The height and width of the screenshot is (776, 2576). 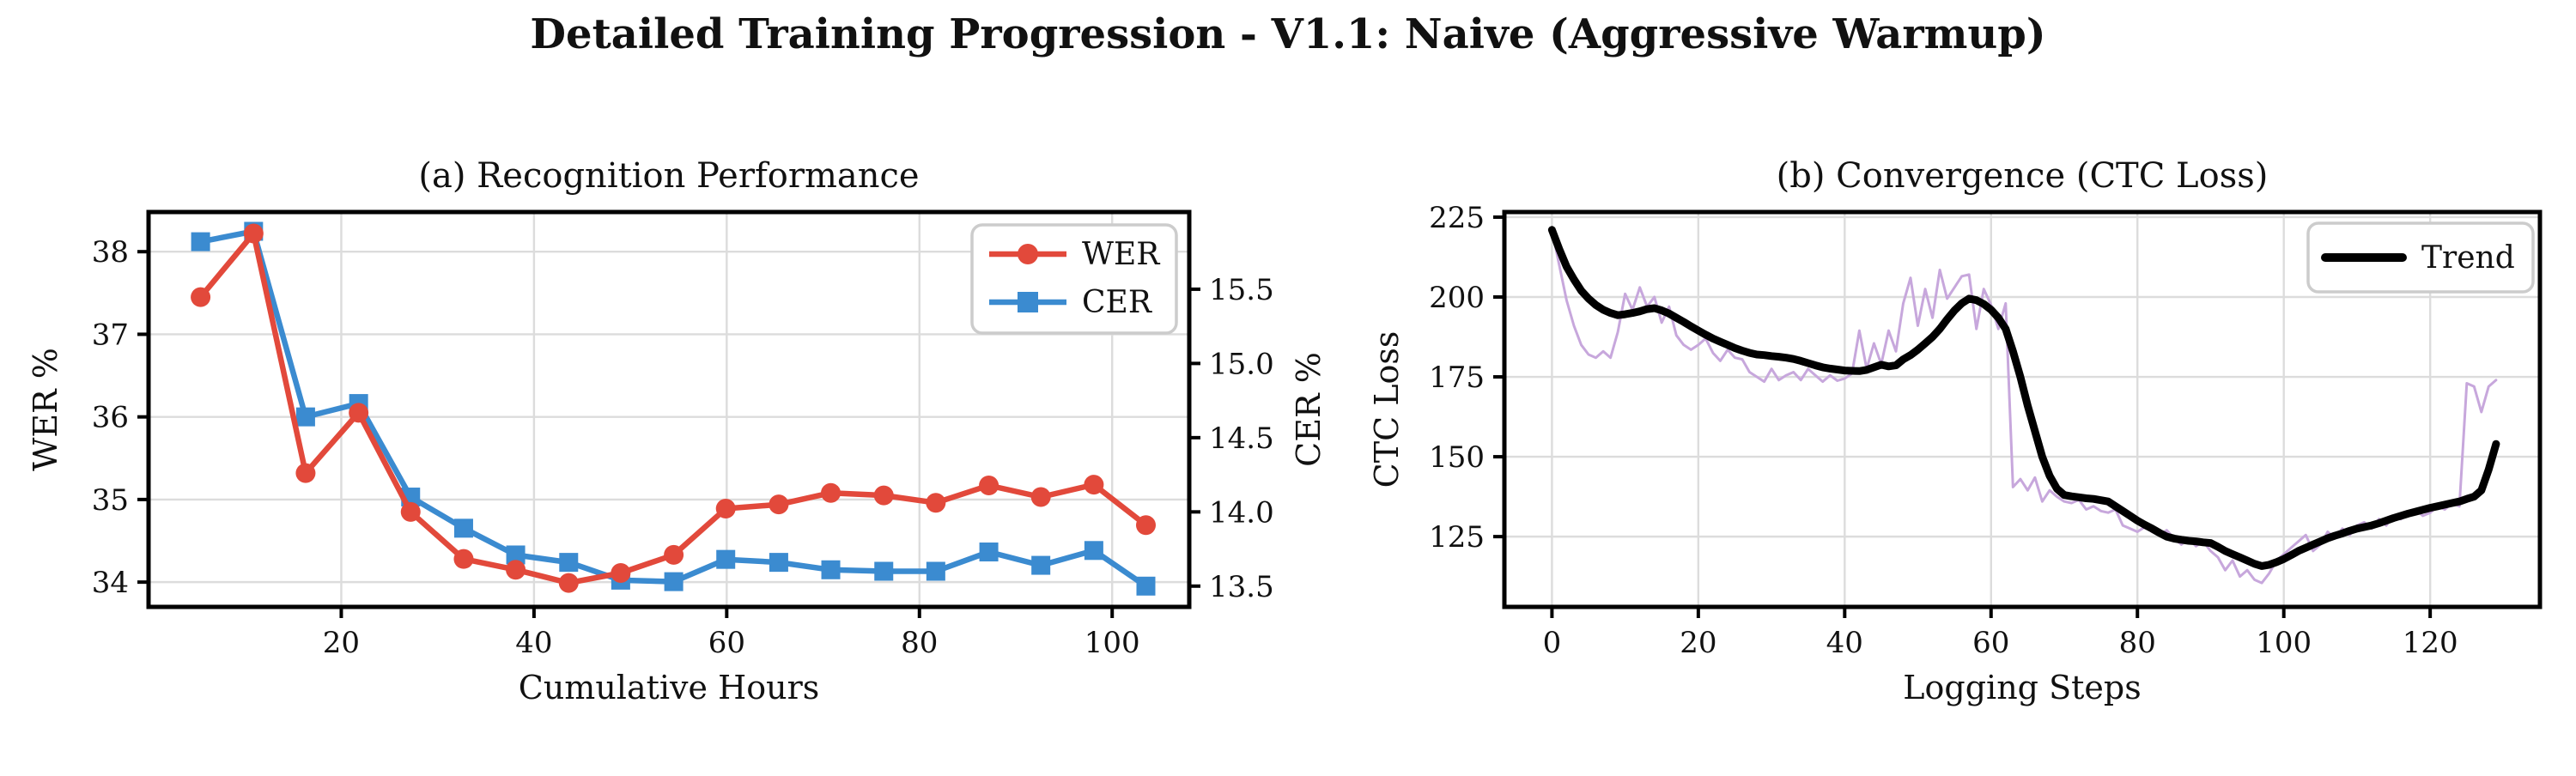 What do you see at coordinates (1074, 279) in the screenshot?
I see `legend-a: WER CER` at bounding box center [1074, 279].